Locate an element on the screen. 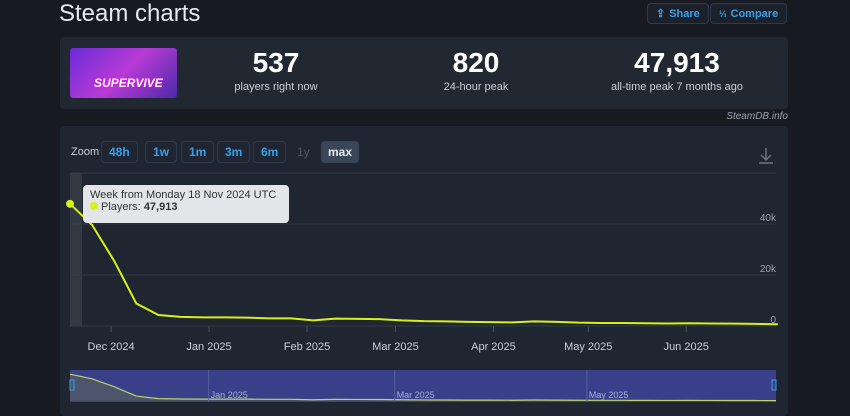 This screenshot has height=416, width=850. y-tick-label: 40k is located at coordinates (768, 218).